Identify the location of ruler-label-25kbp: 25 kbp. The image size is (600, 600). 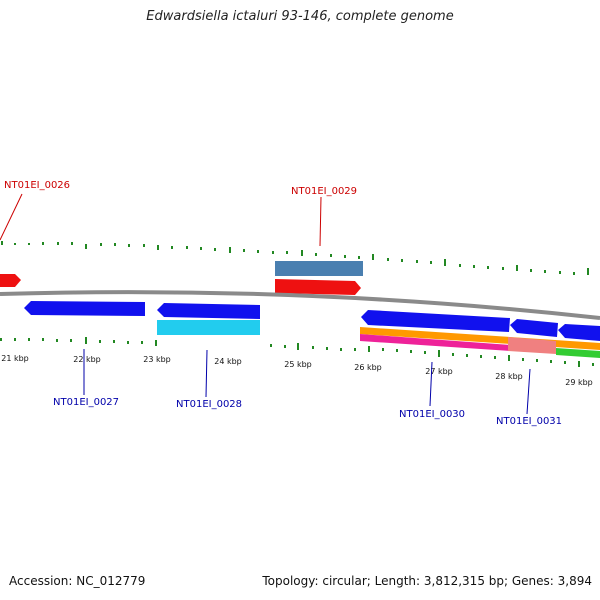
(298, 364).